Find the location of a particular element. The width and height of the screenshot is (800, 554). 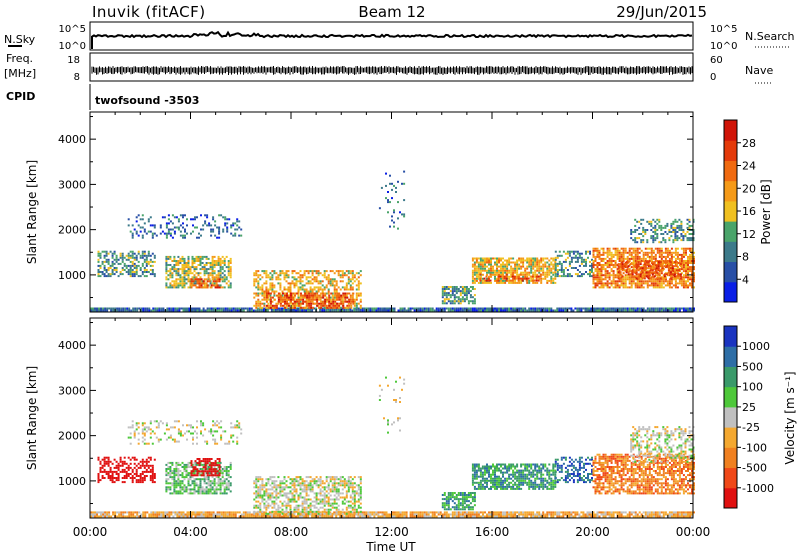

nsearch-tick-bottom: 10^0 is located at coordinates (723, 46).